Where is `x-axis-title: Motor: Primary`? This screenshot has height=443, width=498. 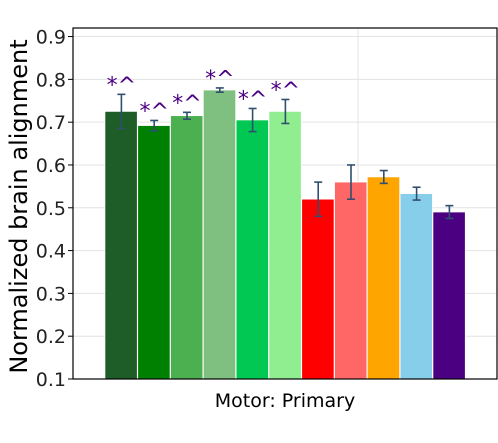 x-axis-title: Motor: Primary is located at coordinates (285, 401).